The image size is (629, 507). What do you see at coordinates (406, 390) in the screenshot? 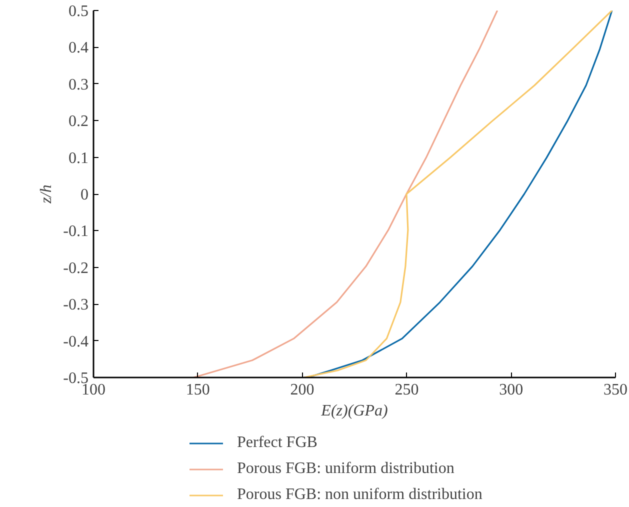
I see `x-tick-label: 250` at bounding box center [406, 390].